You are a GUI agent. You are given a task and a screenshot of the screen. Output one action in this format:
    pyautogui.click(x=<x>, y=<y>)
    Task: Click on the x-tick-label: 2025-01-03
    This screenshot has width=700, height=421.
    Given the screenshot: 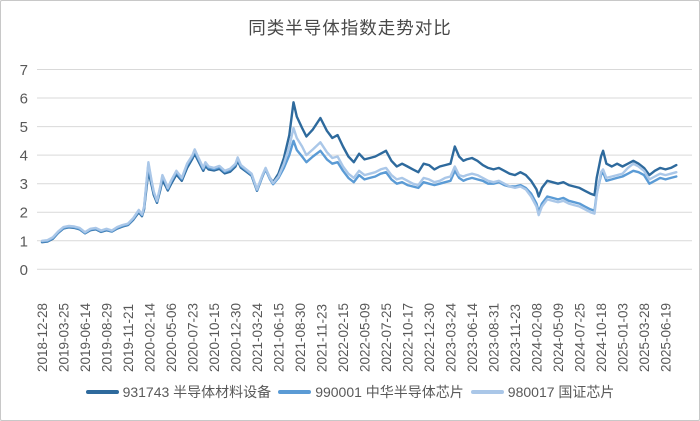 What is the action you would take?
    pyautogui.click(x=623, y=337)
    